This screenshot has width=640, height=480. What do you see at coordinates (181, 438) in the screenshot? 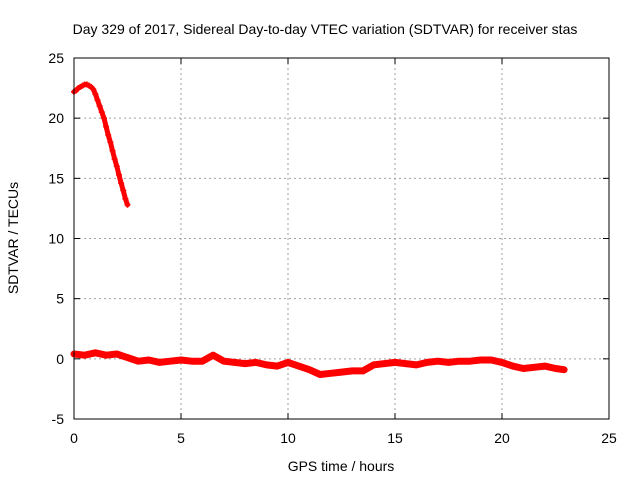
I see `x-tick-label: 5` at bounding box center [181, 438].